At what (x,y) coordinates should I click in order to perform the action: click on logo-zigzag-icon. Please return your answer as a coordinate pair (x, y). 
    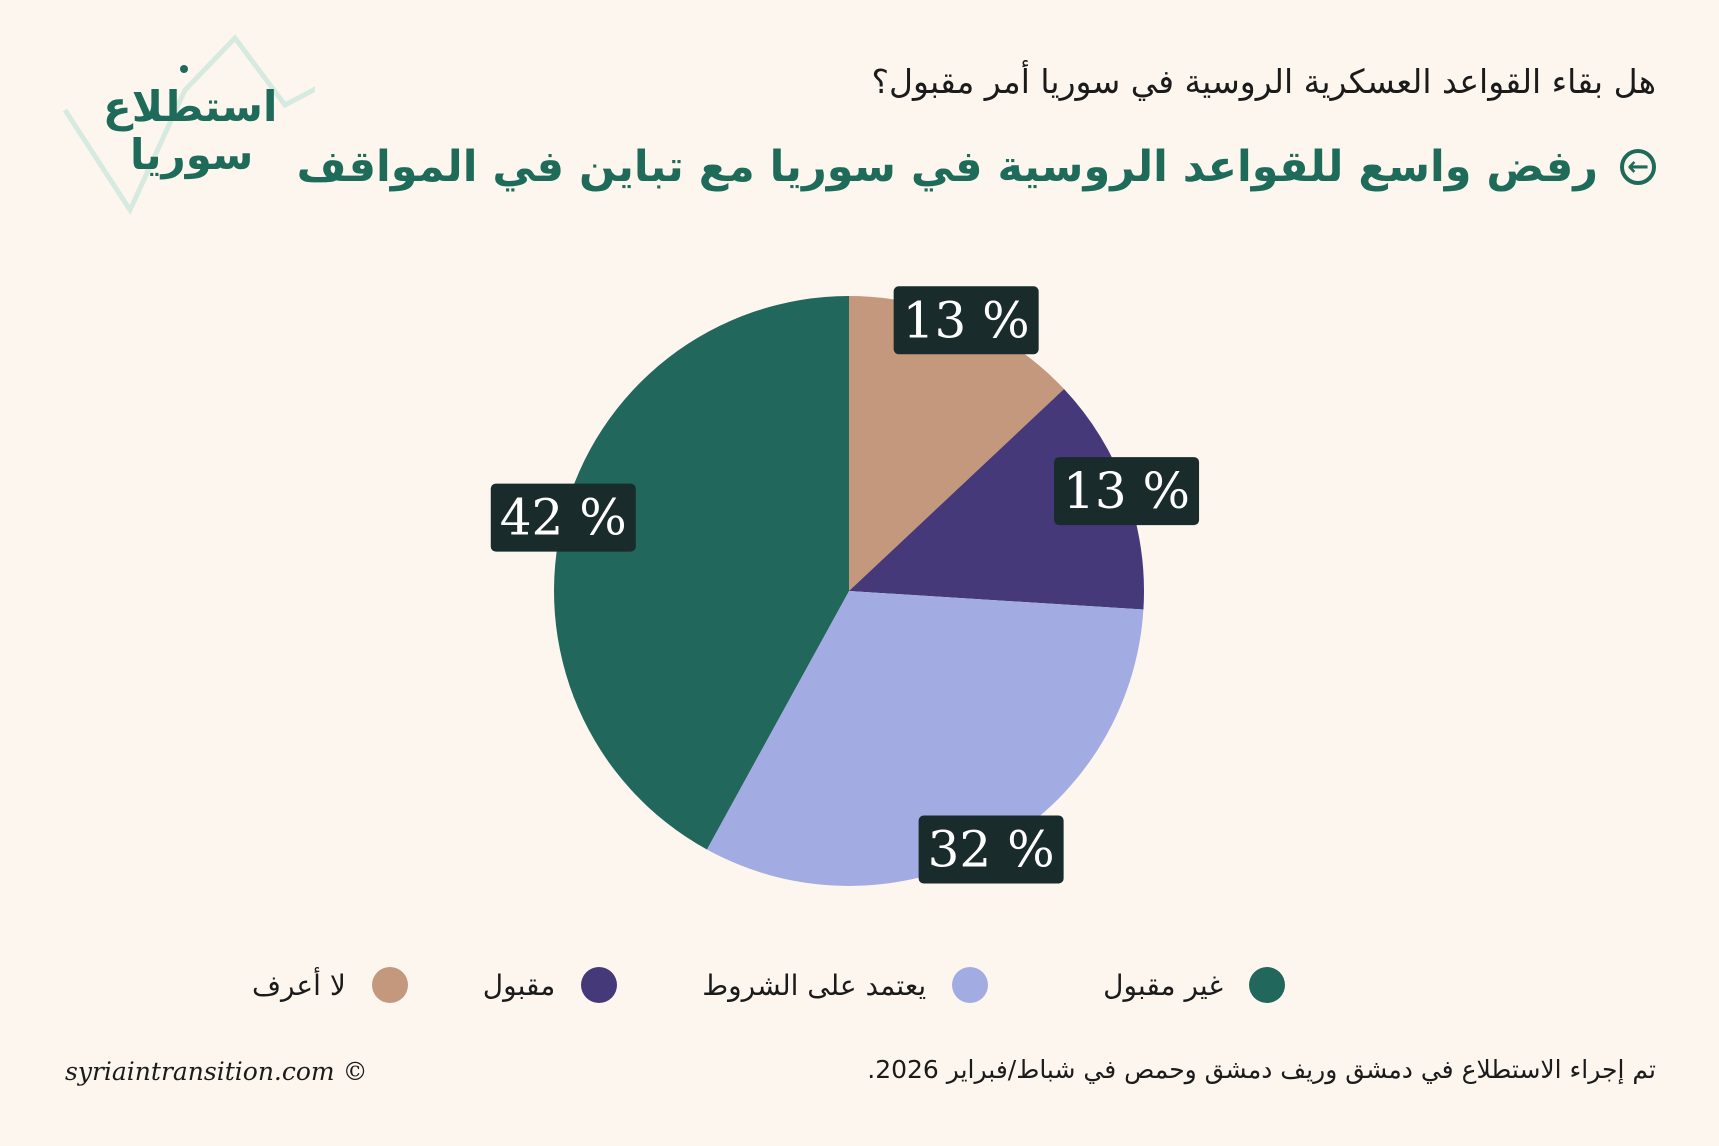
    Looking at the image, I should click on (188, 125).